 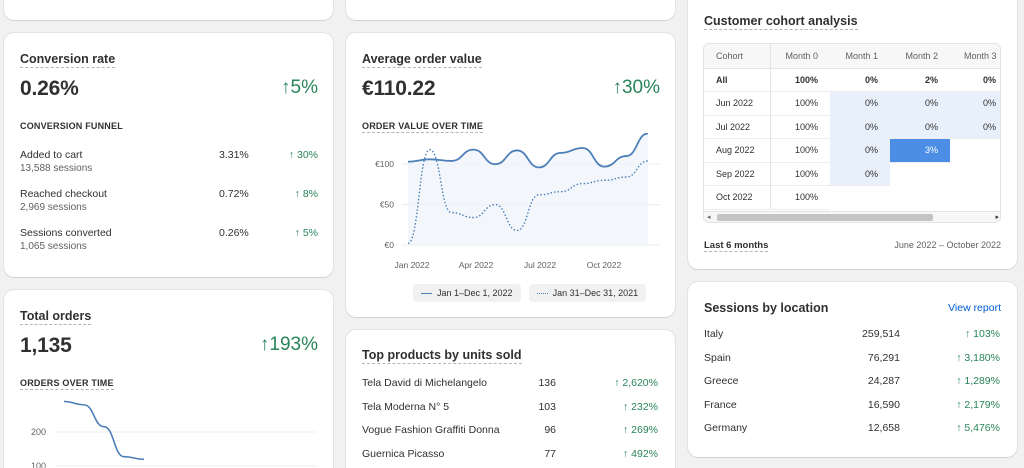 What do you see at coordinates (986, 334) in the screenshot?
I see `location-delta-text: 103%` at bounding box center [986, 334].